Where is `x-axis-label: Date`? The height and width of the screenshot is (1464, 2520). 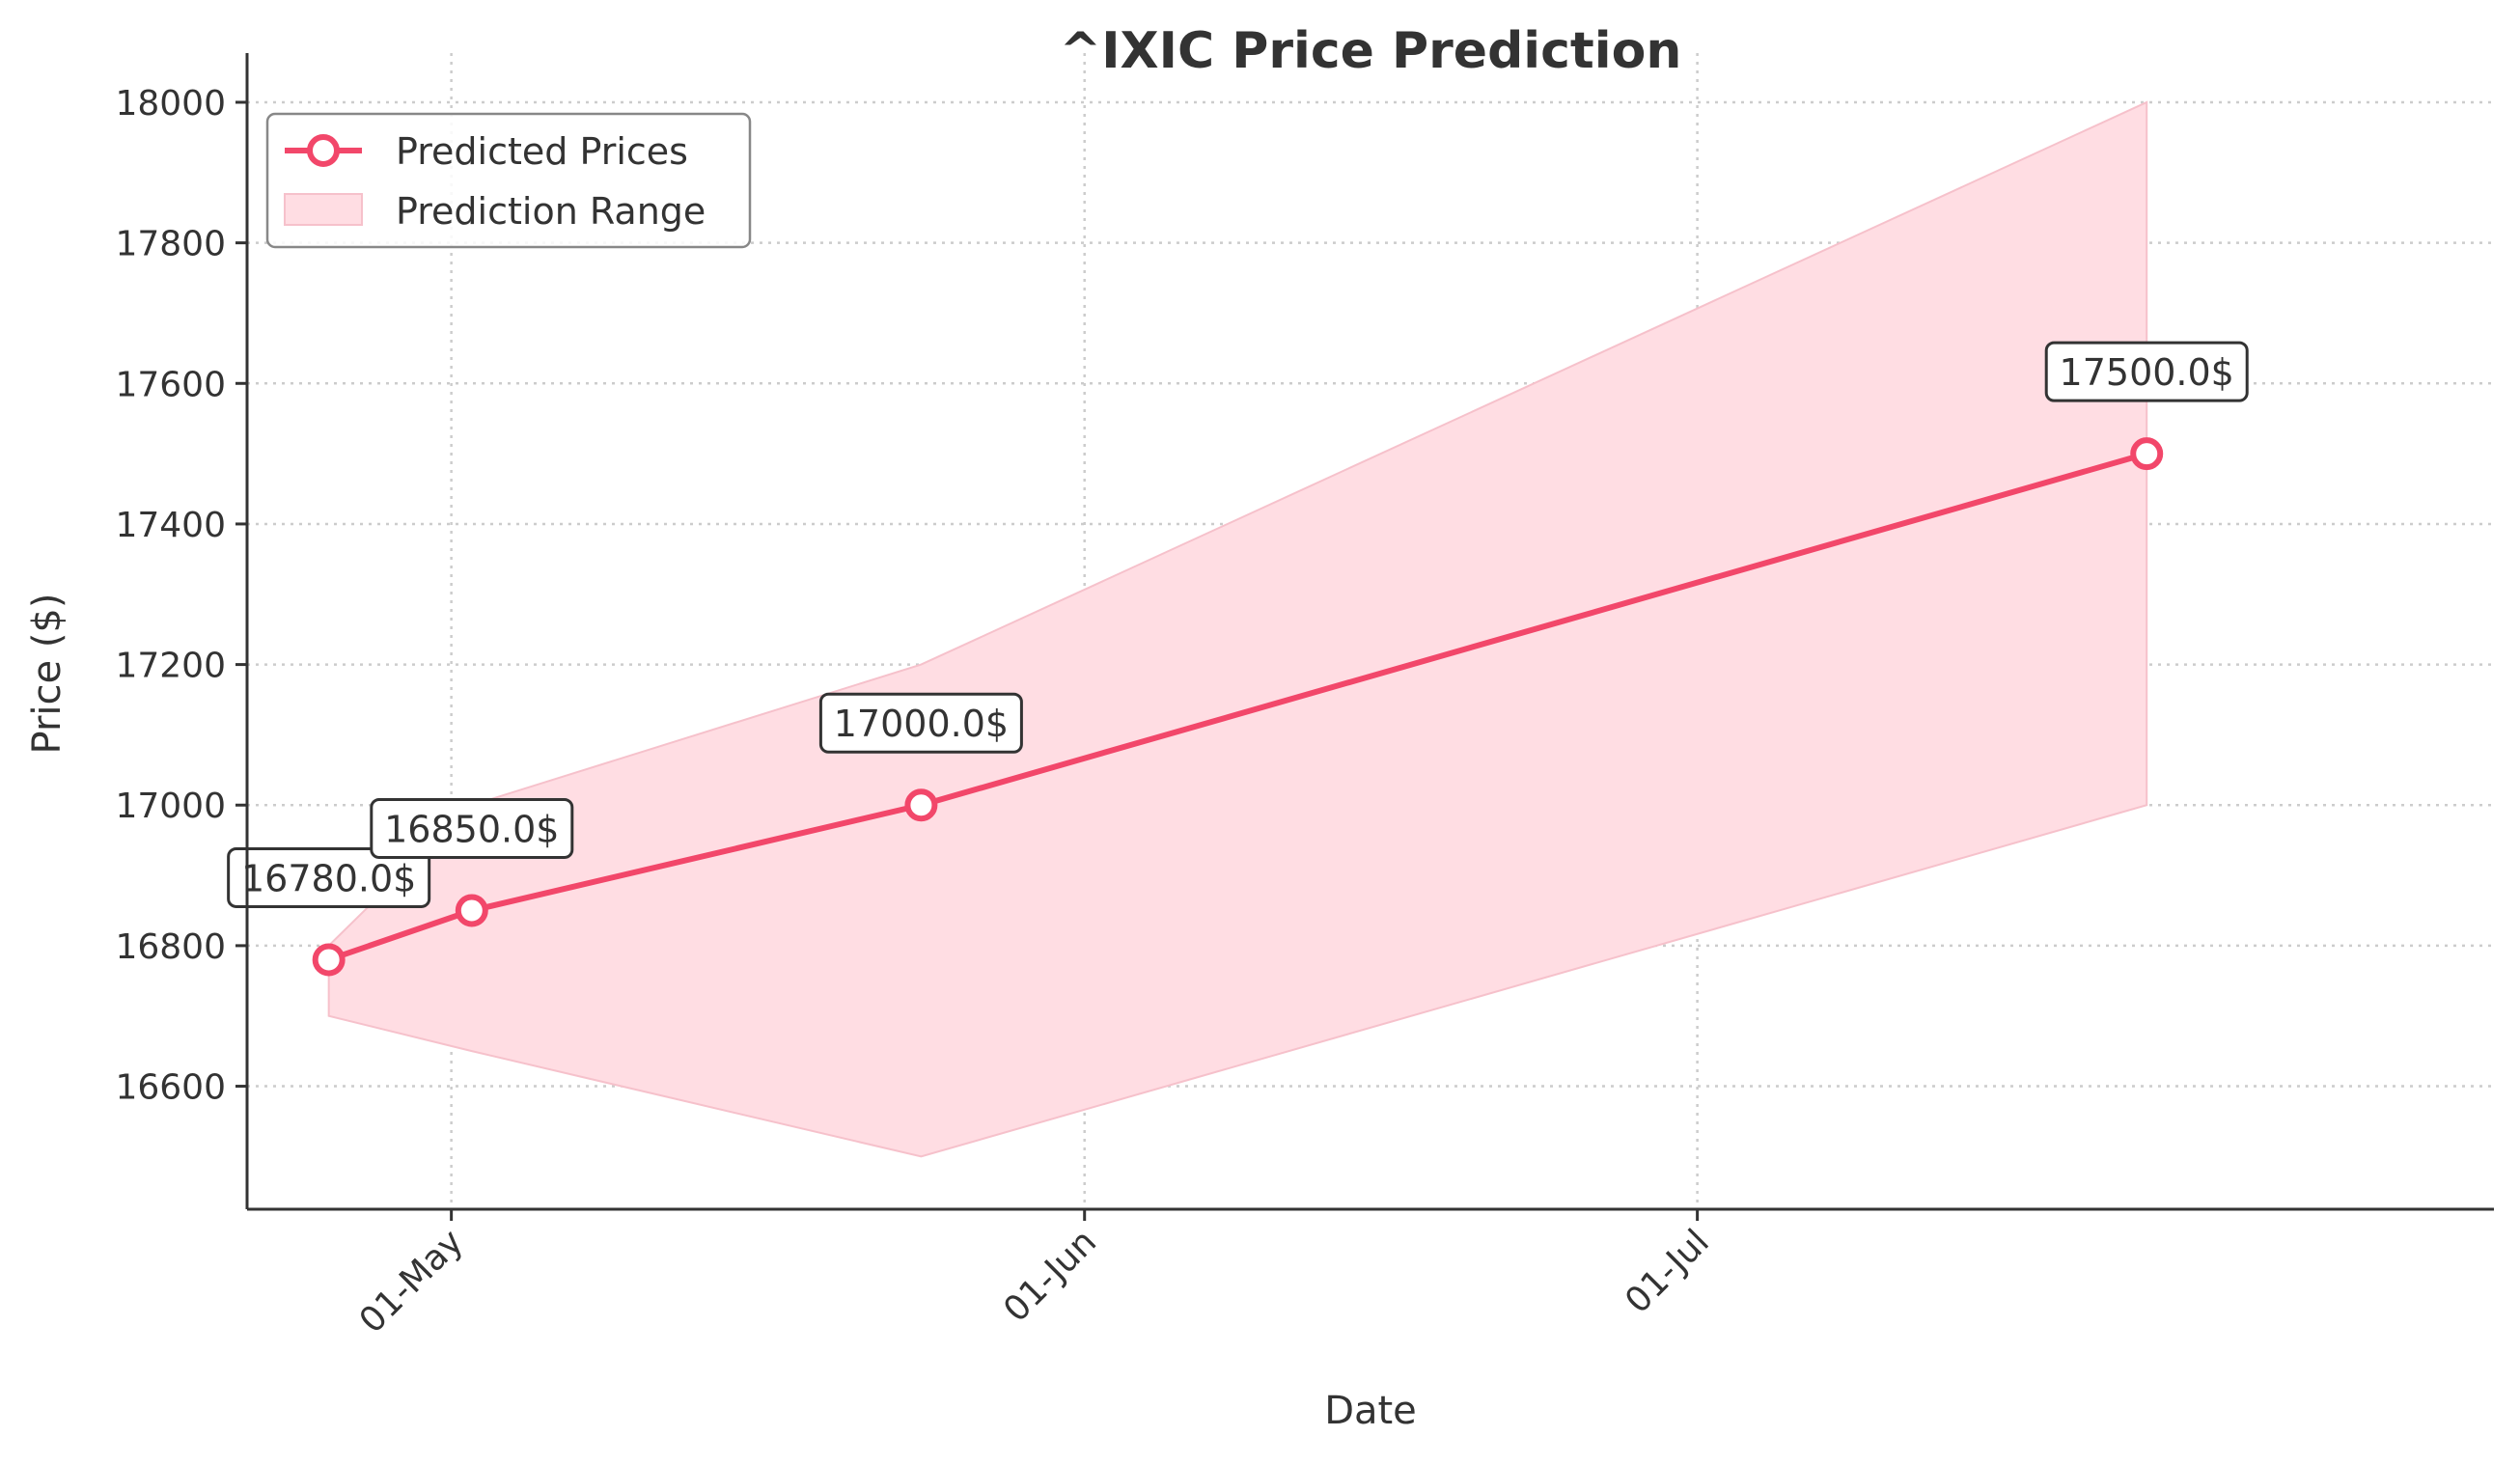 x-axis-label: Date is located at coordinates (1370, 1411).